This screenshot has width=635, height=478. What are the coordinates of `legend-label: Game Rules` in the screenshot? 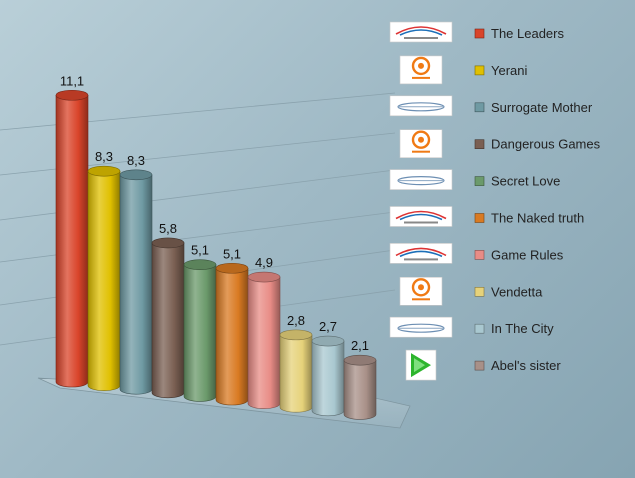 It's located at (527, 254).